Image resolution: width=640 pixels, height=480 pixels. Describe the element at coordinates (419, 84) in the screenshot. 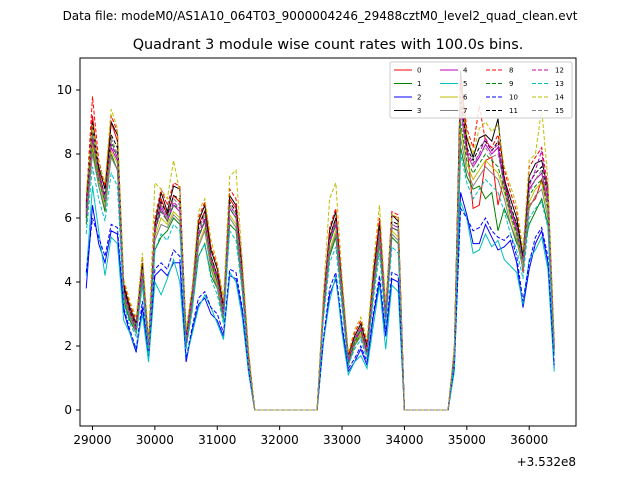

I see `legend-label-1: 1` at that location.